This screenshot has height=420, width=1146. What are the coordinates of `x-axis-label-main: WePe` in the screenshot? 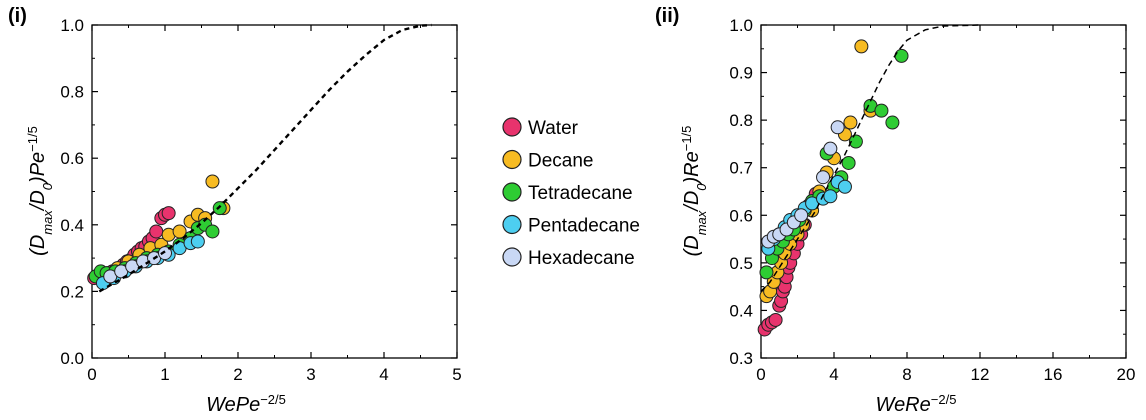 It's located at (233, 405).